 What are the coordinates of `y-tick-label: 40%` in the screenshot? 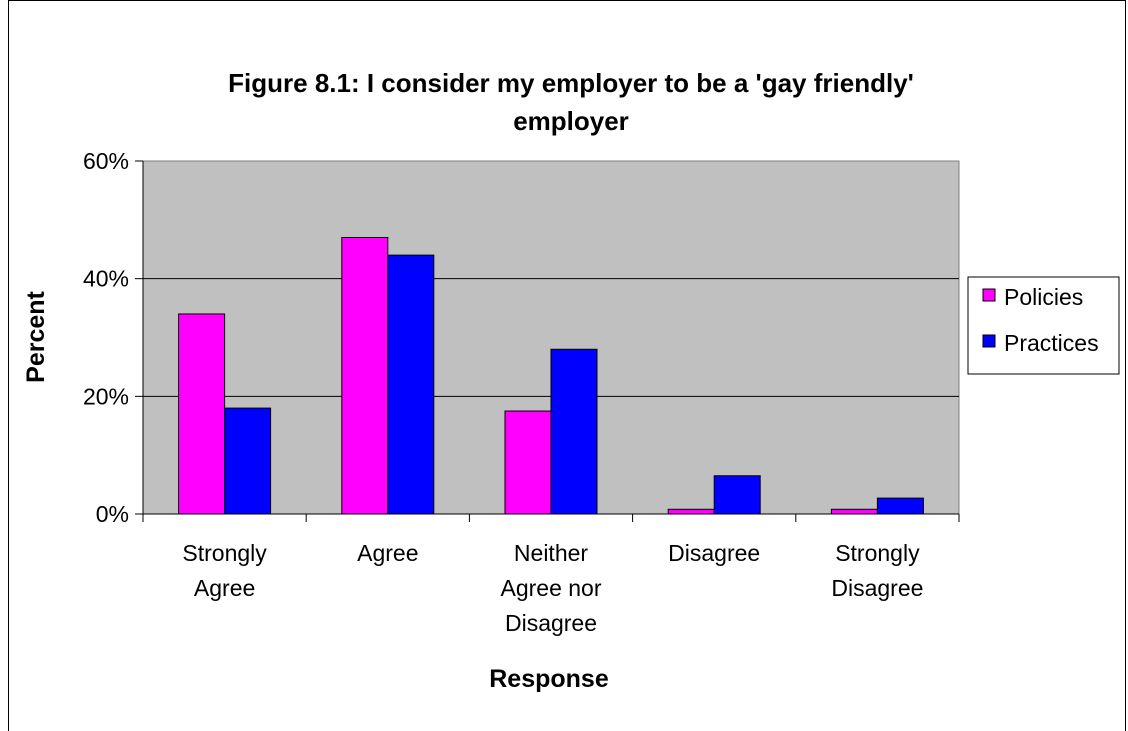 It's located at (106, 279).